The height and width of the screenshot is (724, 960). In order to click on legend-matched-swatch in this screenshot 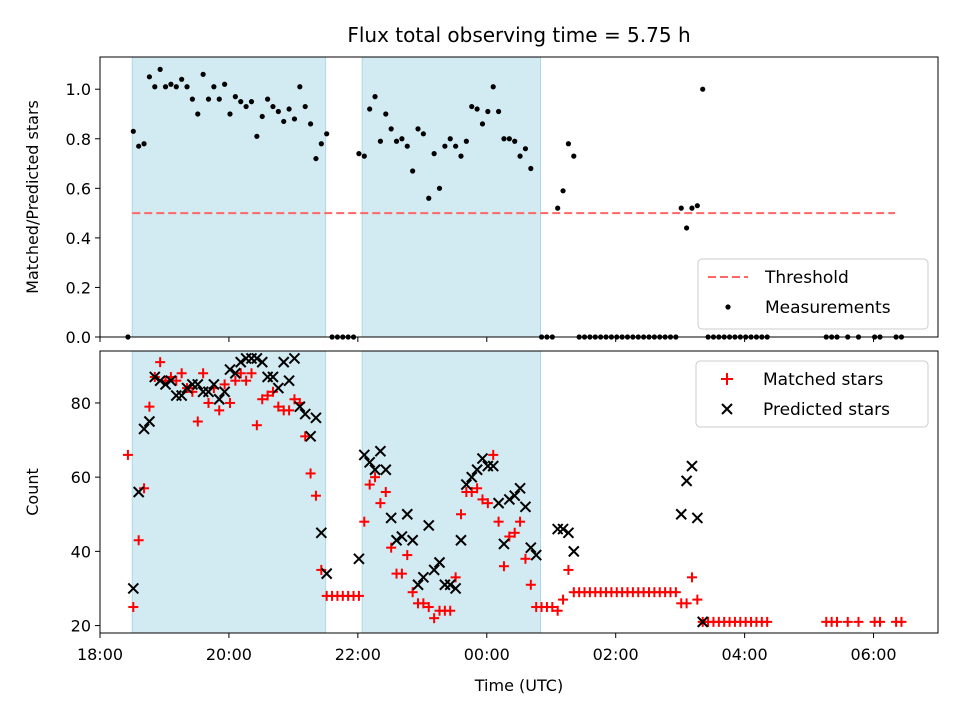, I will do `click(727, 379)`.